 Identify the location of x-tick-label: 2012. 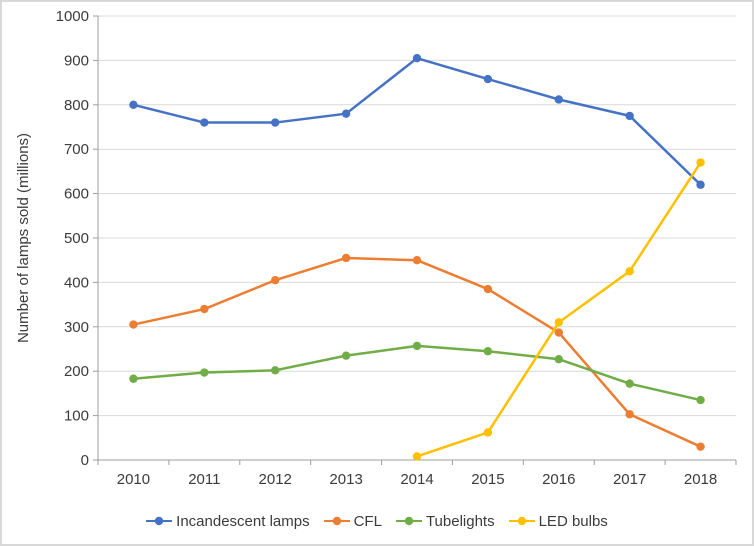
(275, 479).